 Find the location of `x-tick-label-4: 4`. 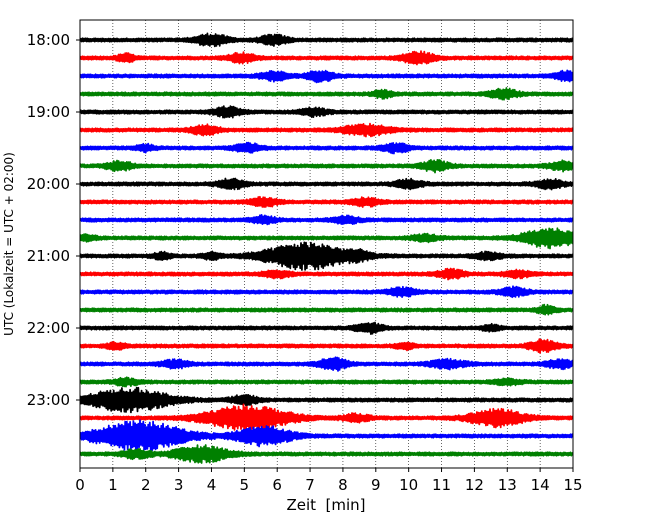

x-tick-label-4: 4 is located at coordinates (212, 485).